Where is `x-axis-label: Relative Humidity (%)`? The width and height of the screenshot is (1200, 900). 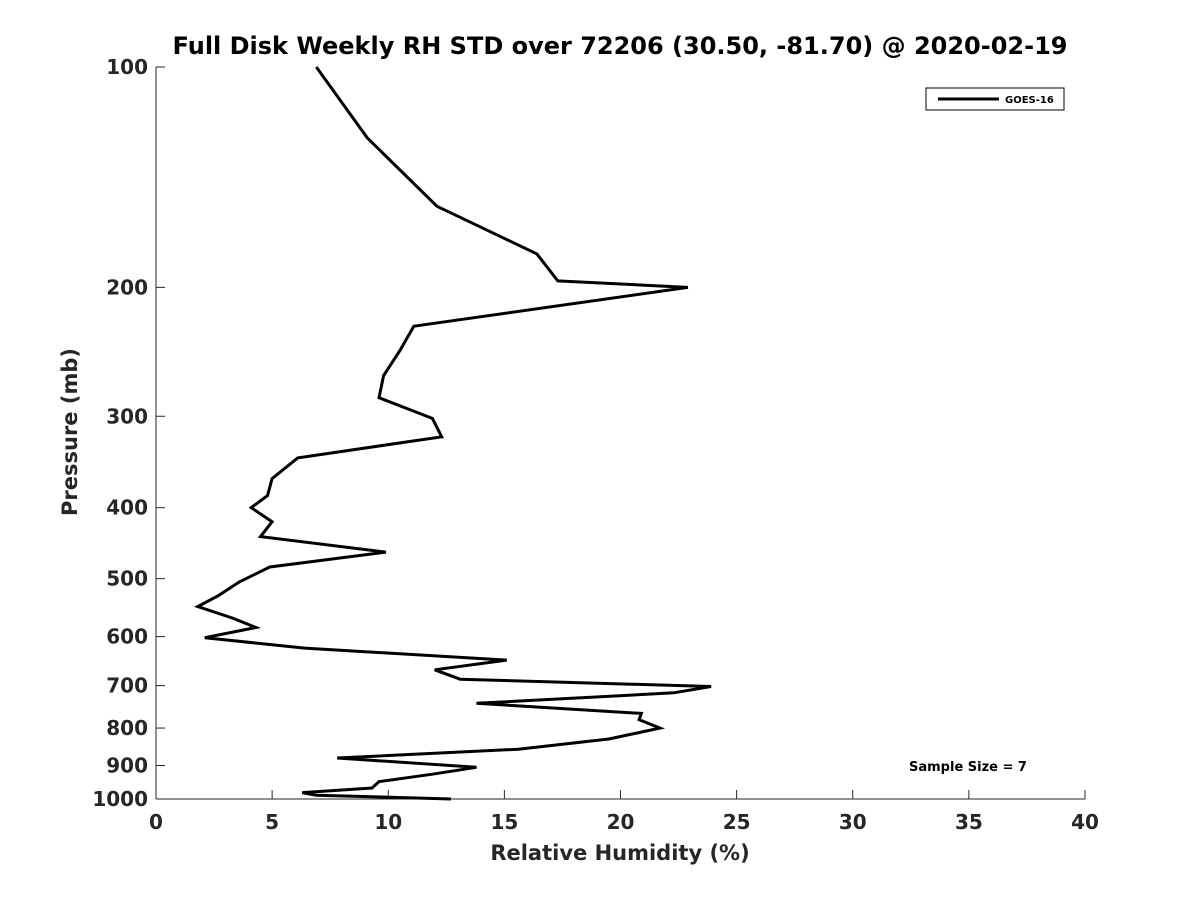 x-axis-label: Relative Humidity (%) is located at coordinates (619, 853).